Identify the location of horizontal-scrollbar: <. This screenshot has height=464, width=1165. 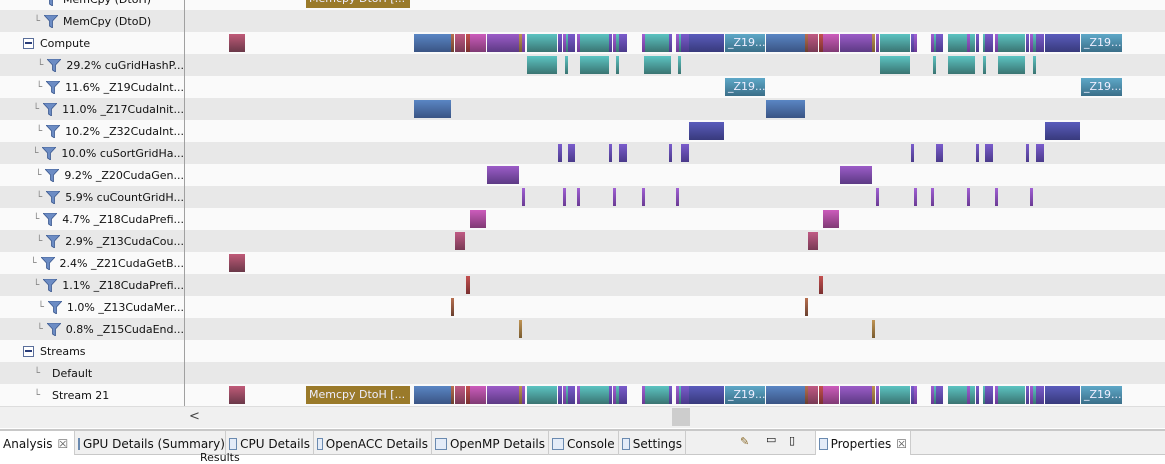
(582, 417).